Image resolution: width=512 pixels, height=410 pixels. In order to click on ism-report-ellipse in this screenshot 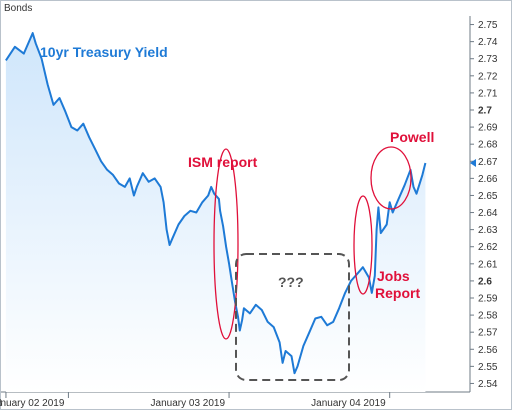, I will do `click(226, 244)`.